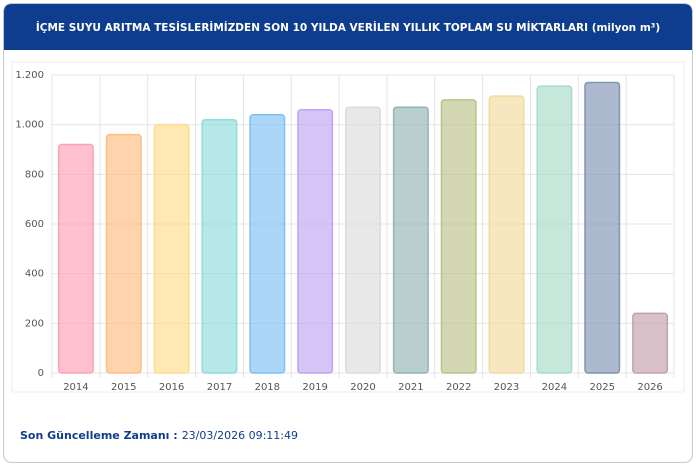  I want to click on header, so click(348, 27).